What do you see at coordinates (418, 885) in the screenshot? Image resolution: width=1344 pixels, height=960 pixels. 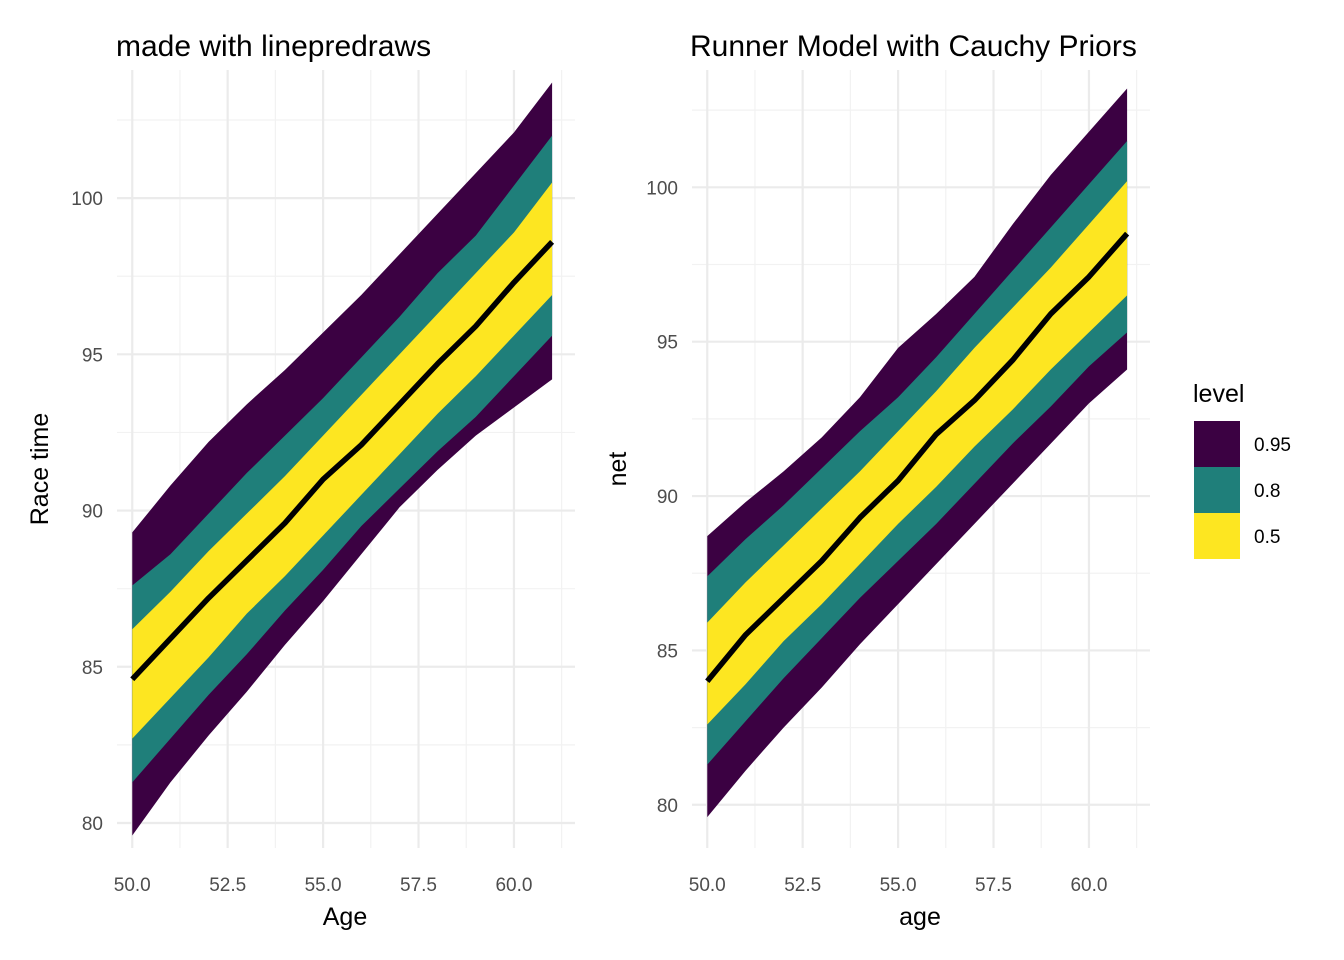 I see `left-x-tick-label: 57.5` at bounding box center [418, 885].